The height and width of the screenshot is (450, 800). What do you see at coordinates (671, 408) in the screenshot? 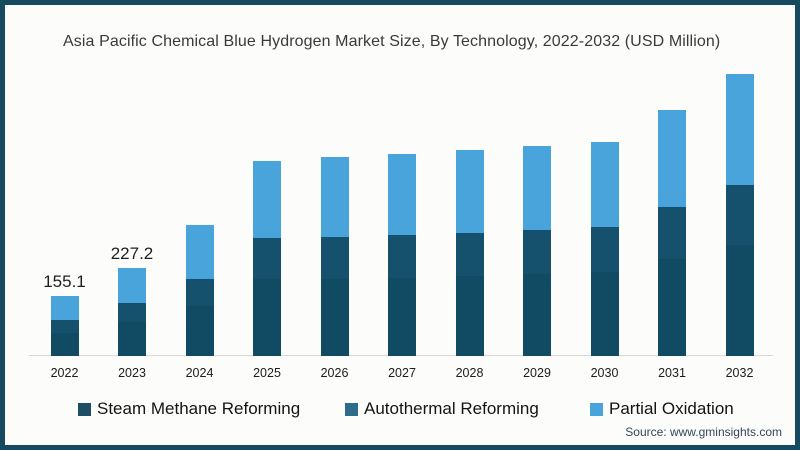
I see `legend-label: Partial Oxidation` at bounding box center [671, 408].